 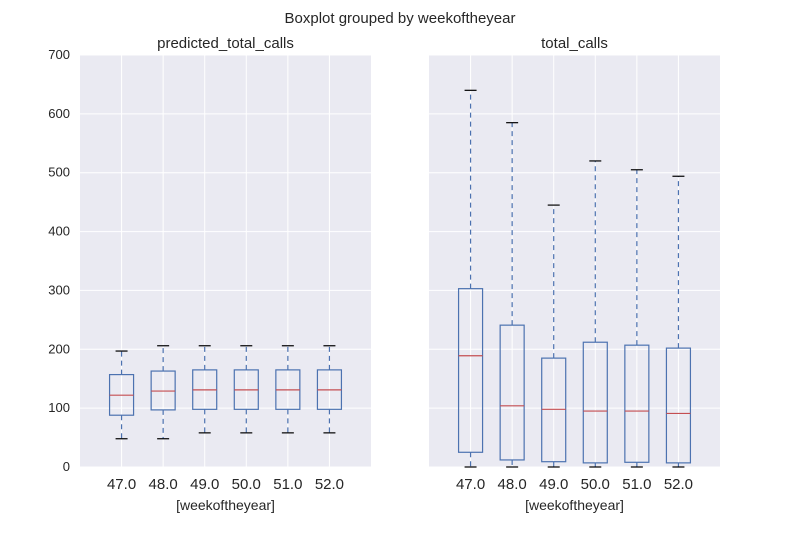 What do you see at coordinates (59, 289) in the screenshot?
I see `y-tick-label: 300` at bounding box center [59, 289].